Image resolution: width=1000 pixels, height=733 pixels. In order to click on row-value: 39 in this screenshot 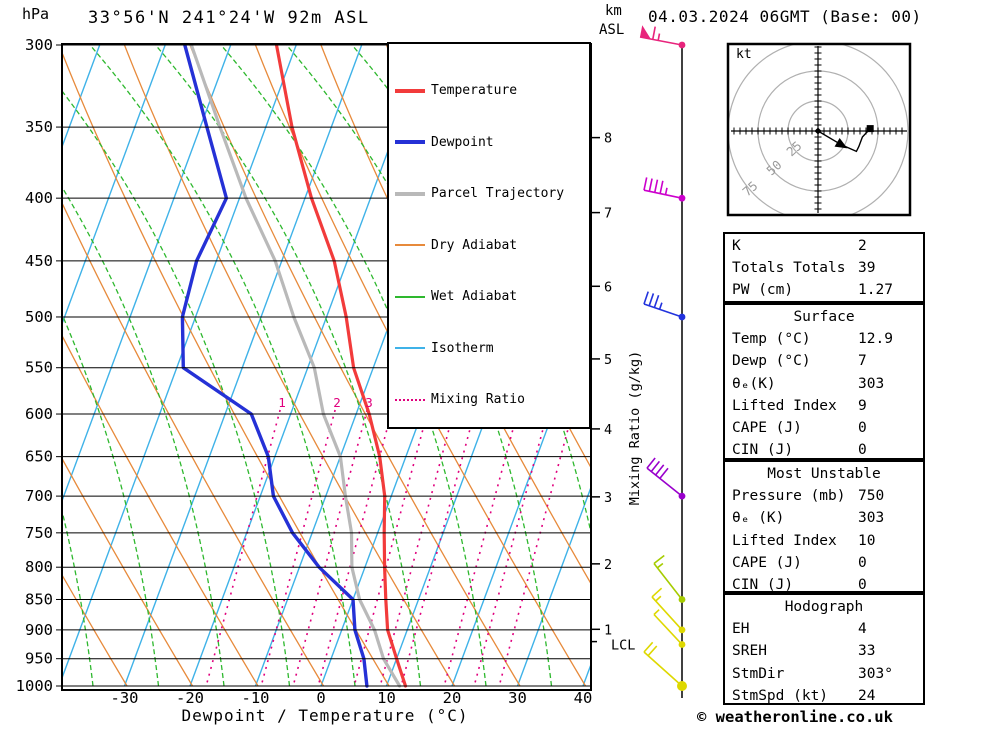, I will do `click(867, 268)`.